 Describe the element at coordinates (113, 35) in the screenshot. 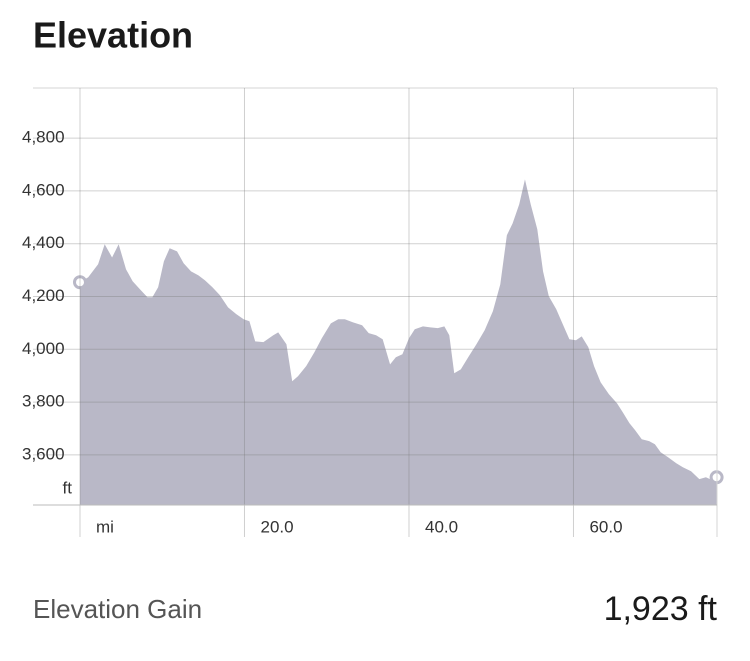

I see `chart-title: Elevation` at that location.